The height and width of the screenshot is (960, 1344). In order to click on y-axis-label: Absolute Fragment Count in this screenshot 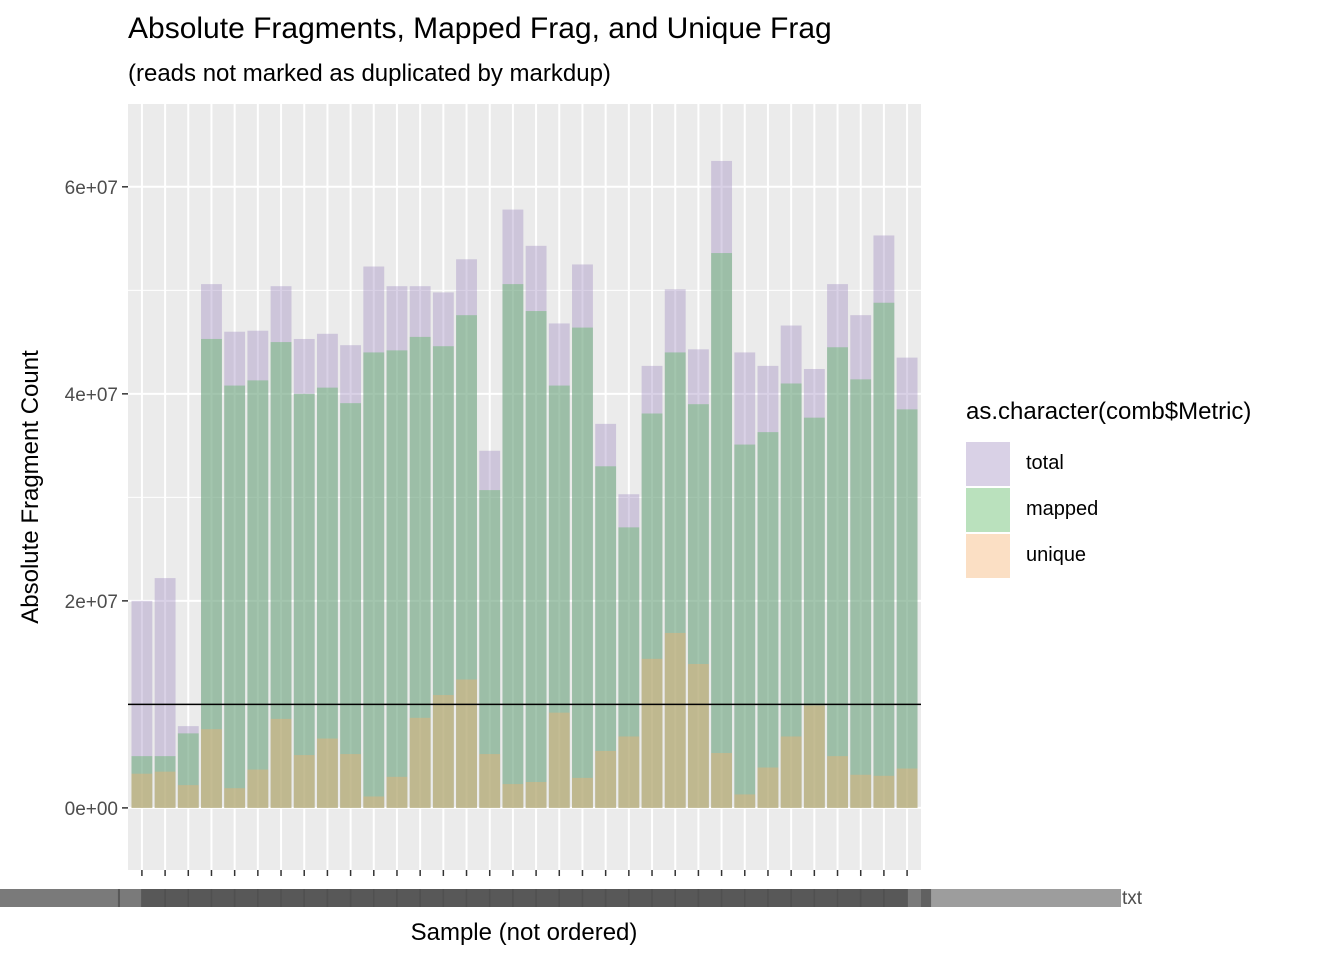, I will do `click(30, 487)`.